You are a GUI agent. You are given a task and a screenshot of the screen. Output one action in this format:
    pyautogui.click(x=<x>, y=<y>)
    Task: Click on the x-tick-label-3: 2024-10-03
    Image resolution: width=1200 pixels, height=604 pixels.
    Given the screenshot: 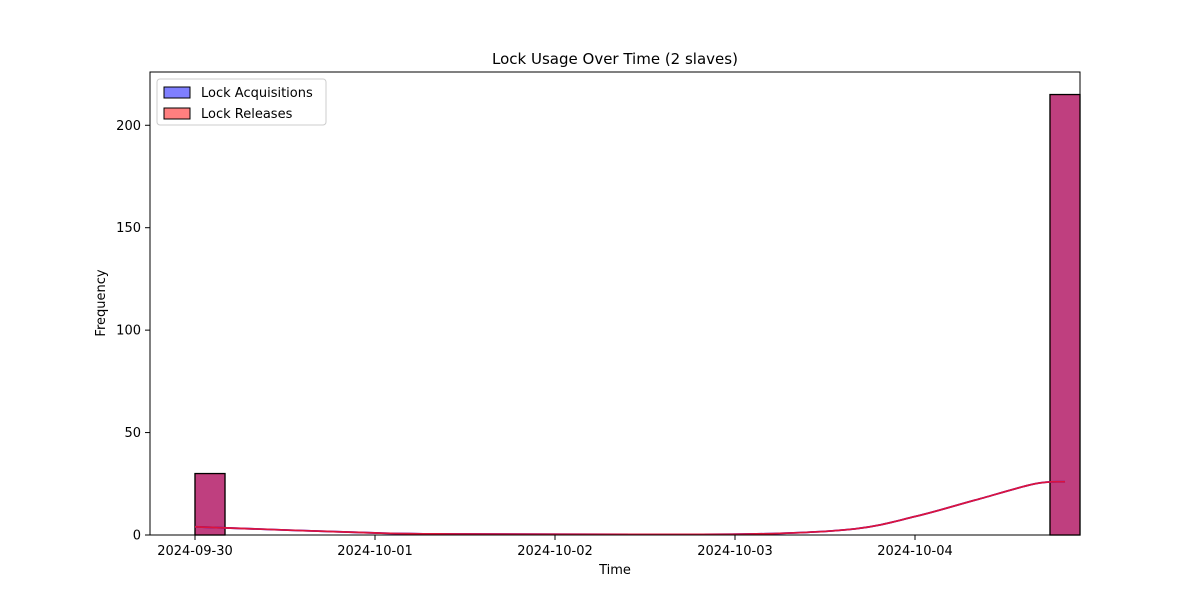 What is the action you would take?
    pyautogui.click(x=735, y=551)
    